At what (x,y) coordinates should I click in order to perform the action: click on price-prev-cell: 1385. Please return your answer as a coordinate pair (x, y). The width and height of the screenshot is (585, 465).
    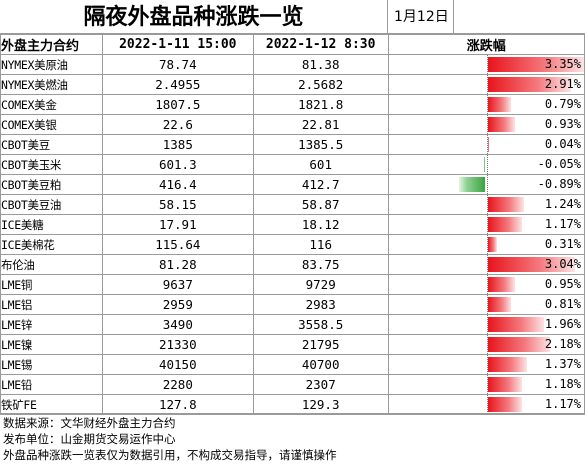
    Looking at the image, I should click on (177, 144).